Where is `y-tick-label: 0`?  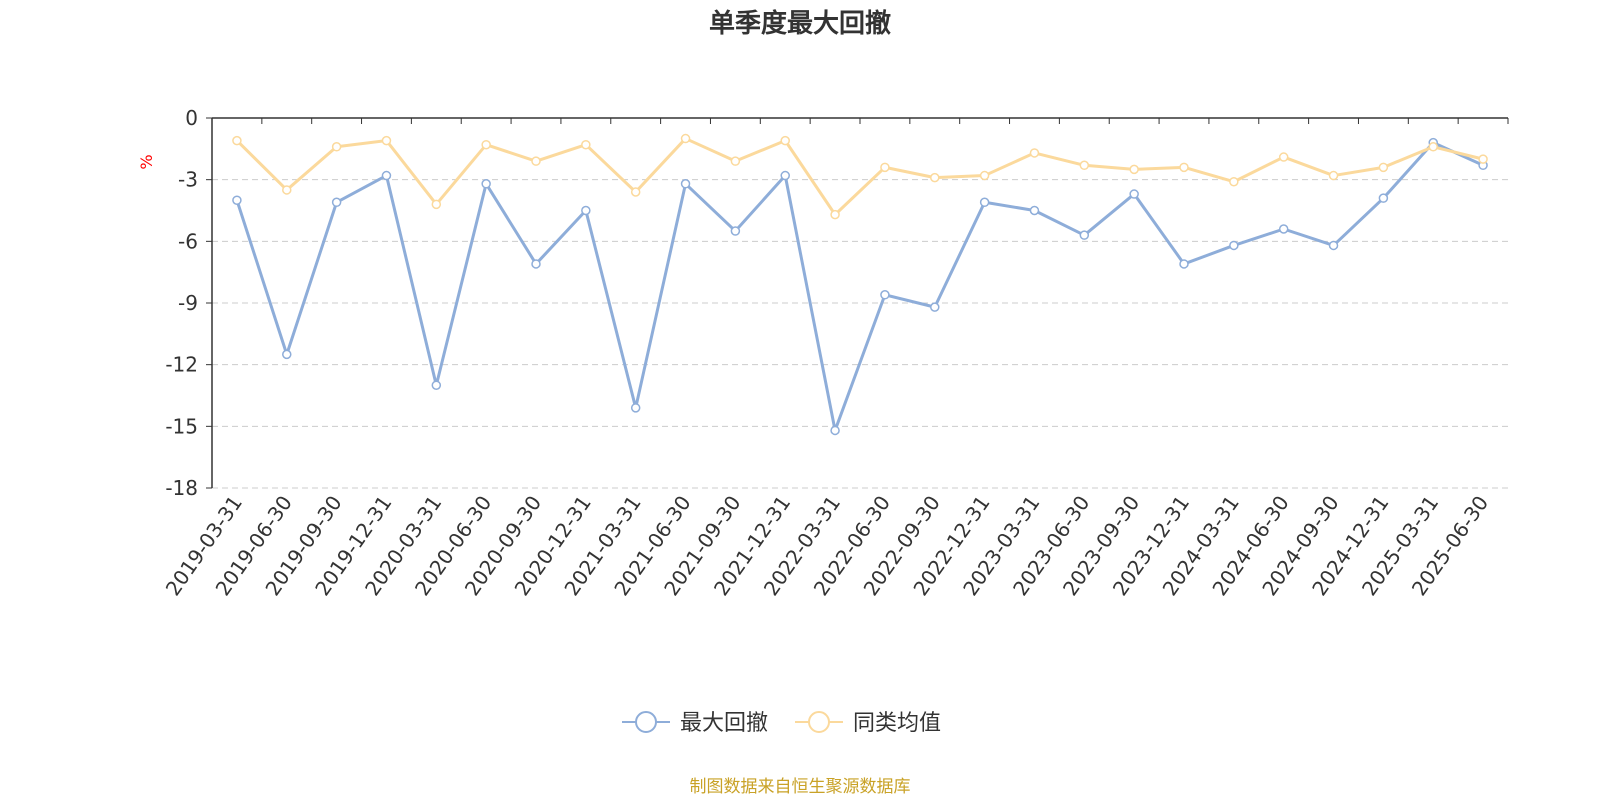 y-tick-label: 0 is located at coordinates (191, 118).